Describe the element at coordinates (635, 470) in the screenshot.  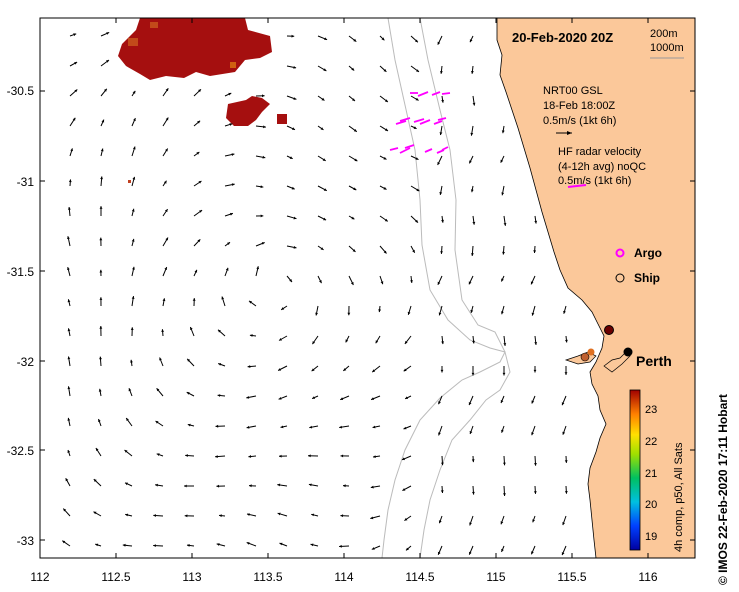
I see `colorbar` at that location.